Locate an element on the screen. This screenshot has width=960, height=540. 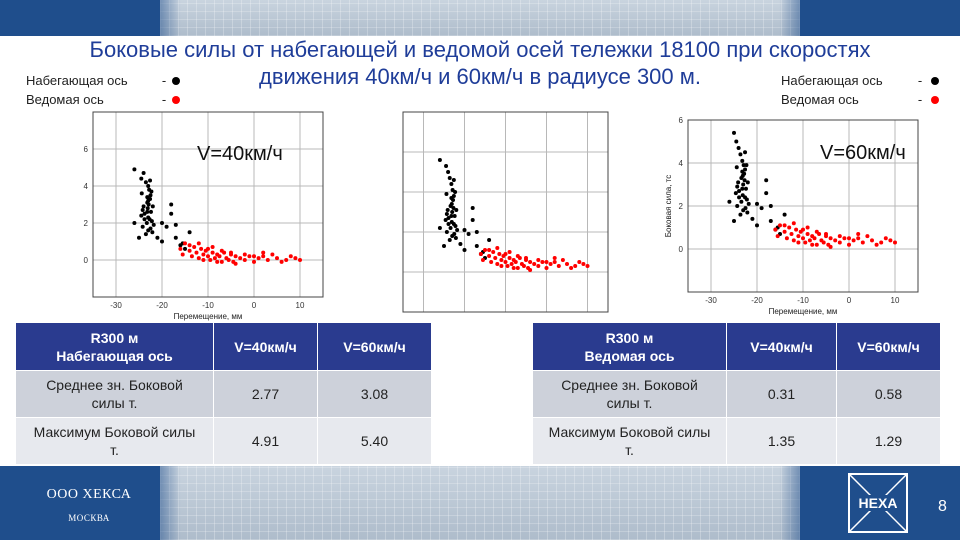
table-cell: 3.08 is located at coordinates (374, 394).